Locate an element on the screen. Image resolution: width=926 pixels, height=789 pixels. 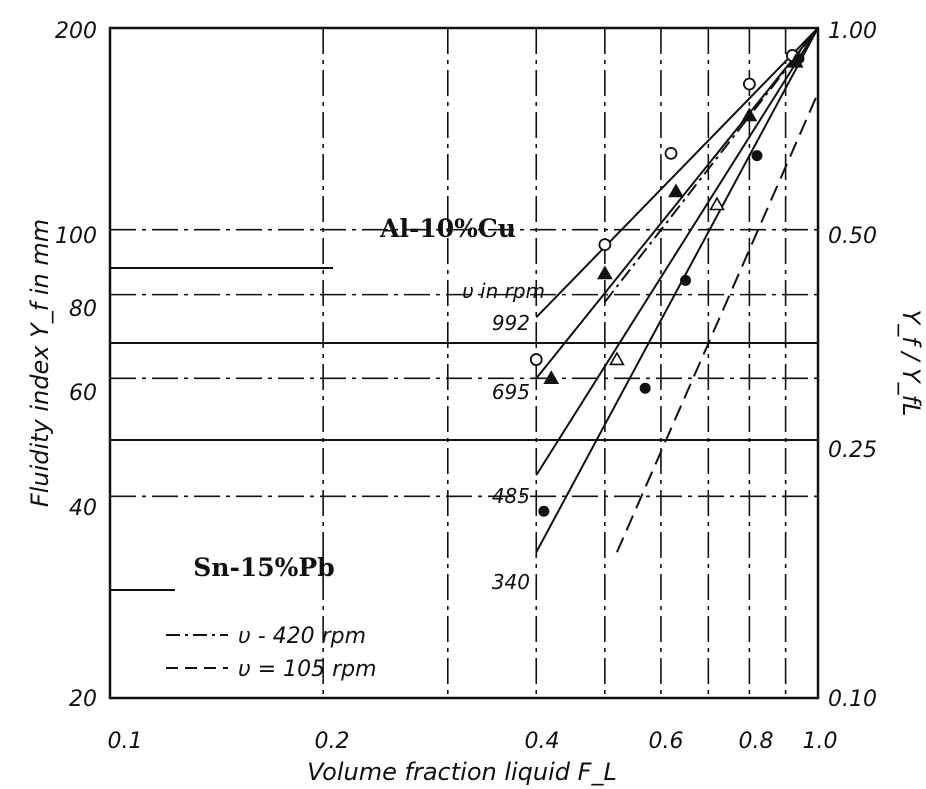
y-tick-label: 40 is located at coordinates (83, 508).